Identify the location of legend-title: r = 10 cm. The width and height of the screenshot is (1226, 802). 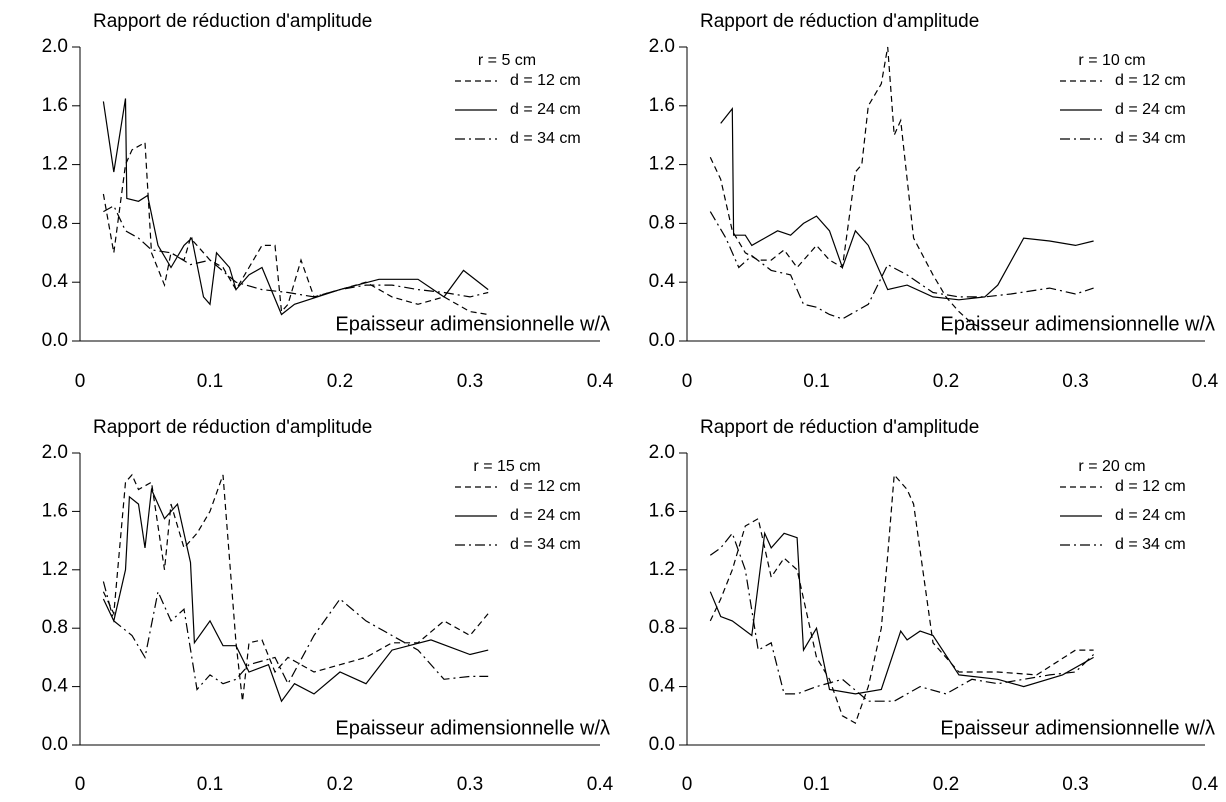
(1111, 60).